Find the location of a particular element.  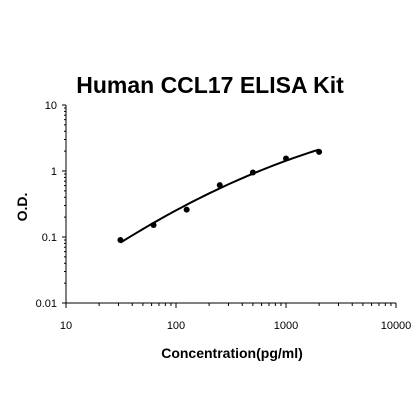

chart-title: Human CCL17 ELISA Kit is located at coordinates (210, 85).